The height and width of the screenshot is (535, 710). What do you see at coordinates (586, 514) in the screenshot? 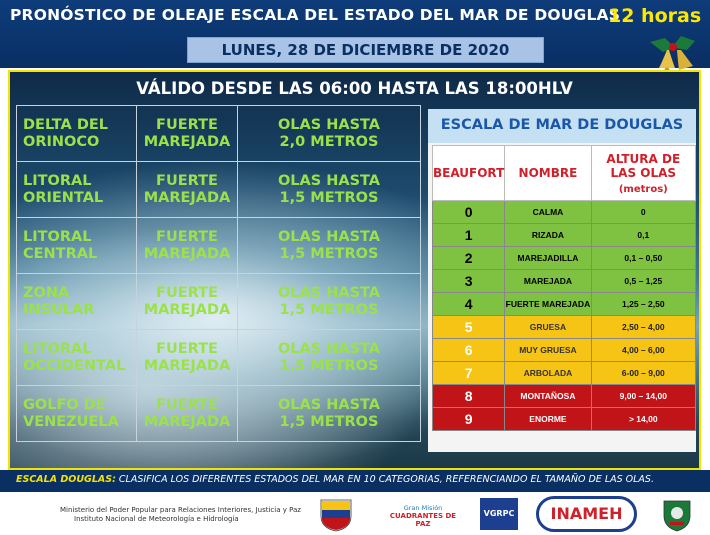
I see `inameh-logo: INAMEH` at bounding box center [586, 514].